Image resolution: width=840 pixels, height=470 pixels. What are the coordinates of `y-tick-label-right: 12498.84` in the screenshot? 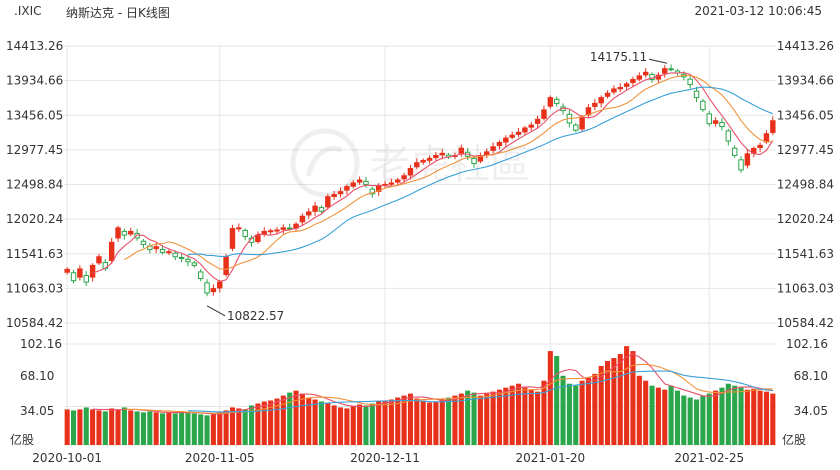 It's located at (805, 185).